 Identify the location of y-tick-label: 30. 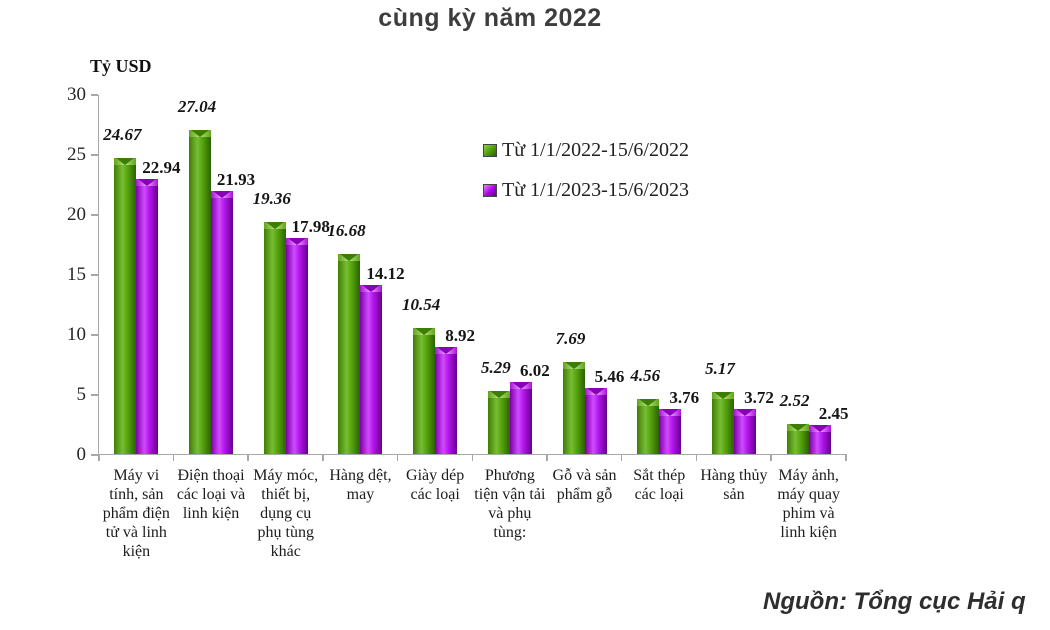
(76, 94).